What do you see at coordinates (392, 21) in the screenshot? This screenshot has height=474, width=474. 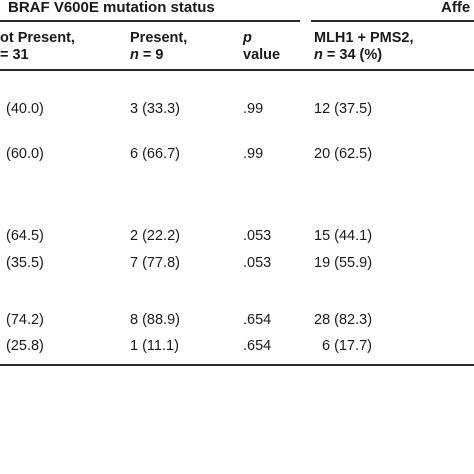 I see `affected-header-rule` at bounding box center [392, 21].